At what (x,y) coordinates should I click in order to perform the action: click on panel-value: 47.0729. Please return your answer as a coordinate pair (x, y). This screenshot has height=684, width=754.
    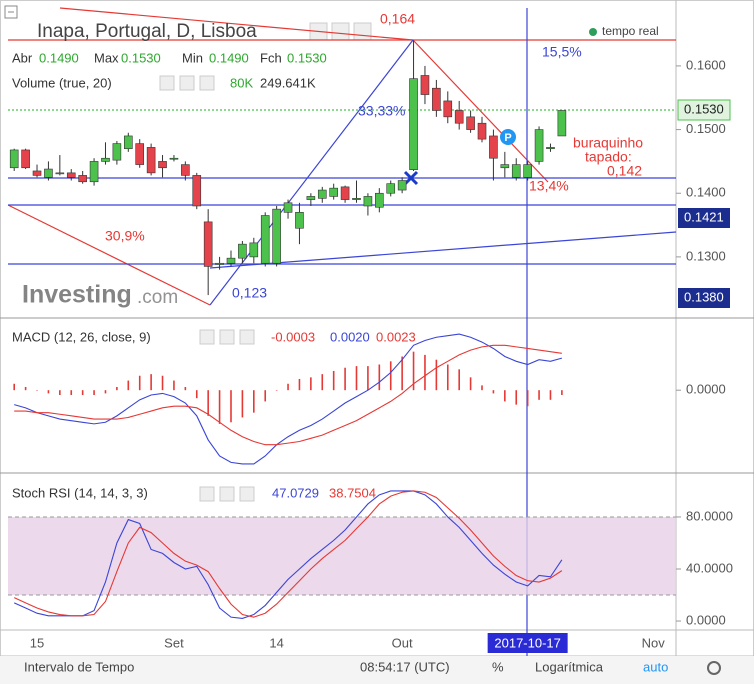
    Looking at the image, I should click on (295, 492).